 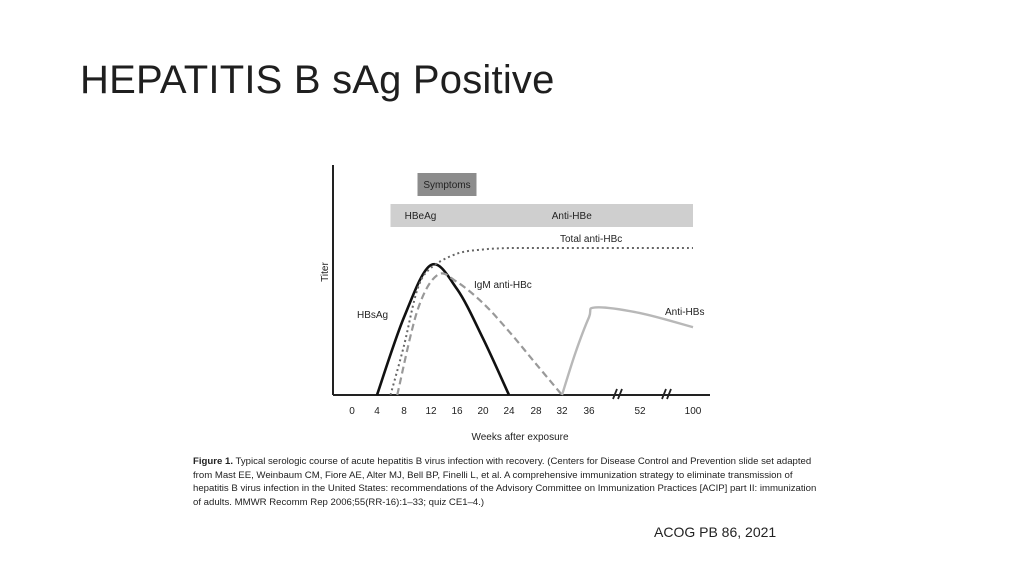 I want to click on x-tick-label: 100, so click(x=693, y=411).